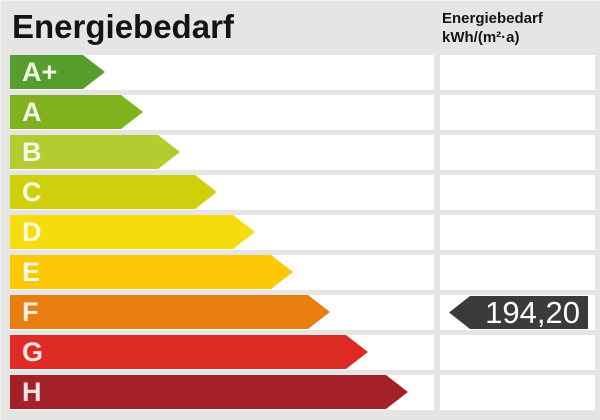 The height and width of the screenshot is (420, 600). Describe the element at coordinates (113, 192) in the screenshot. I see `rating-band-arrow: C` at that location.